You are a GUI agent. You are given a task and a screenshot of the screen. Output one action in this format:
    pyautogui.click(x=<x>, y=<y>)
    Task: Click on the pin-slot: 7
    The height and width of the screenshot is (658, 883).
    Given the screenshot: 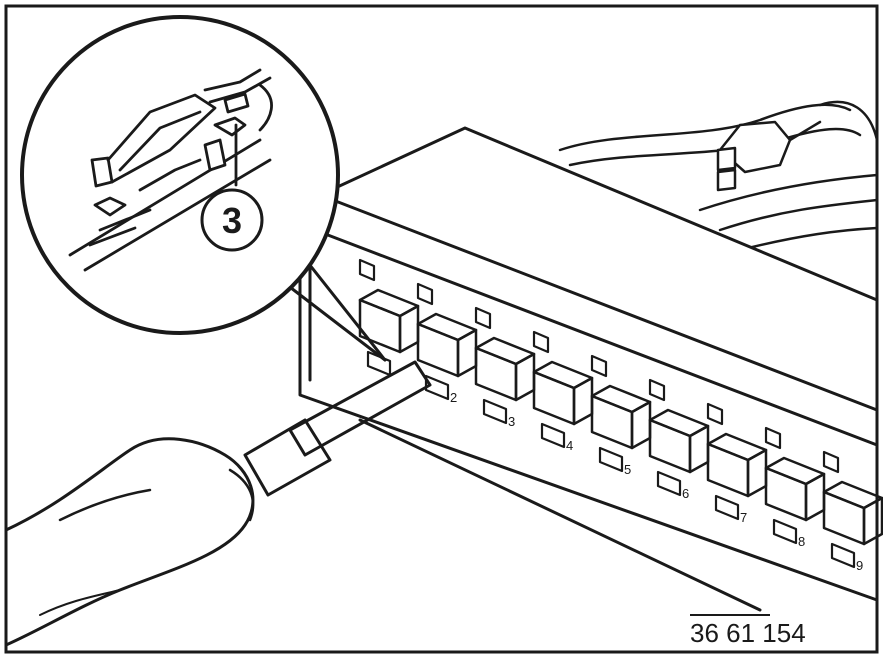 What is the action you would take?
    pyautogui.click(x=737, y=463)
    